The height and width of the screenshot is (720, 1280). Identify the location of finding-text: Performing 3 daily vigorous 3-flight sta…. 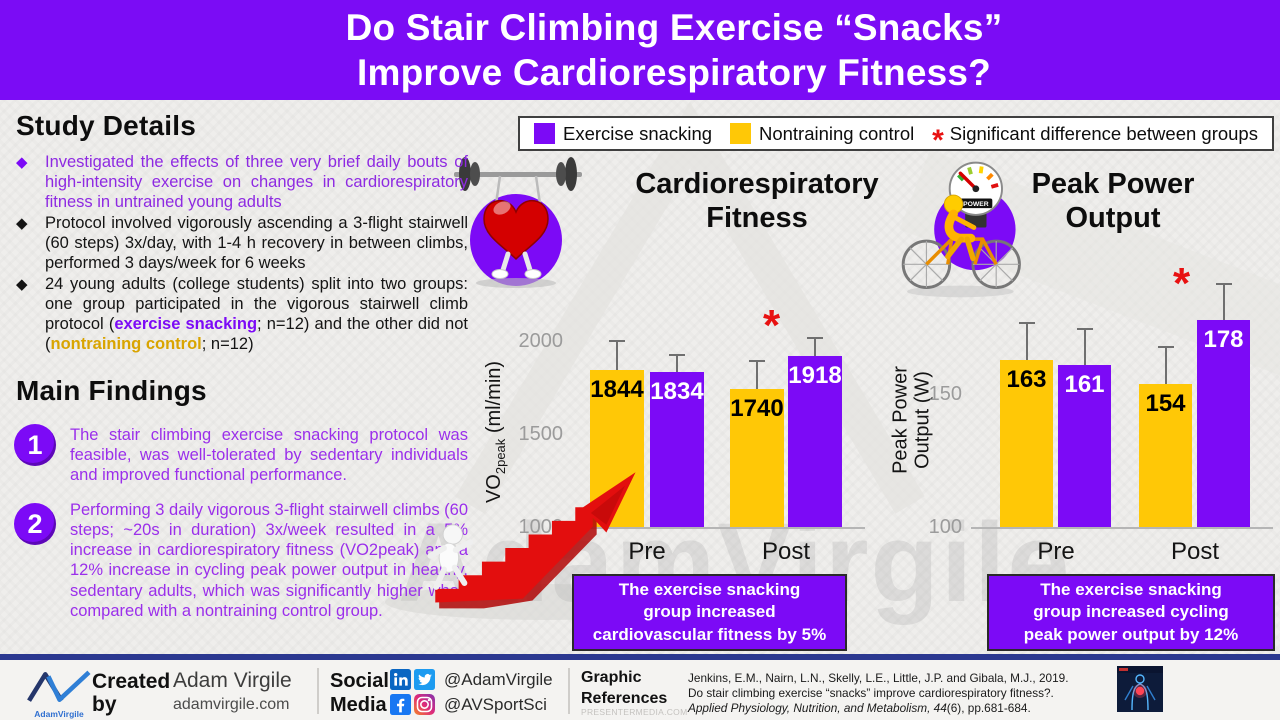
(269, 560).